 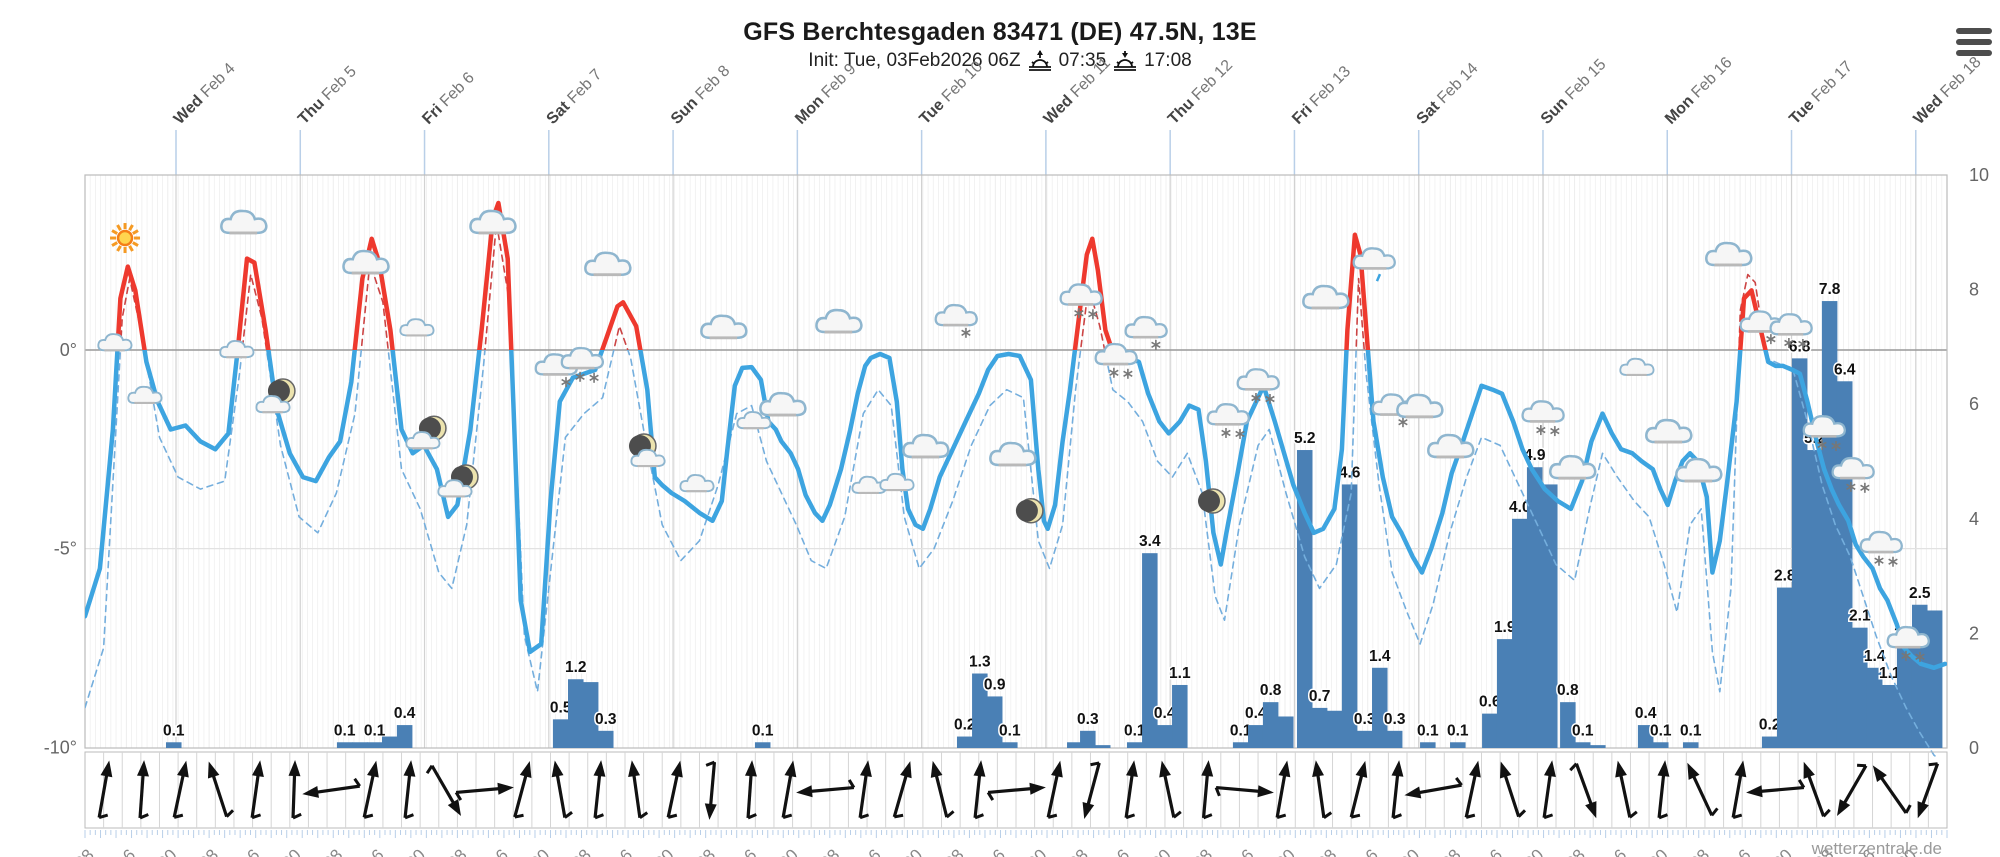 I want to click on precip-value-label: 1.3, so click(x=980, y=662).